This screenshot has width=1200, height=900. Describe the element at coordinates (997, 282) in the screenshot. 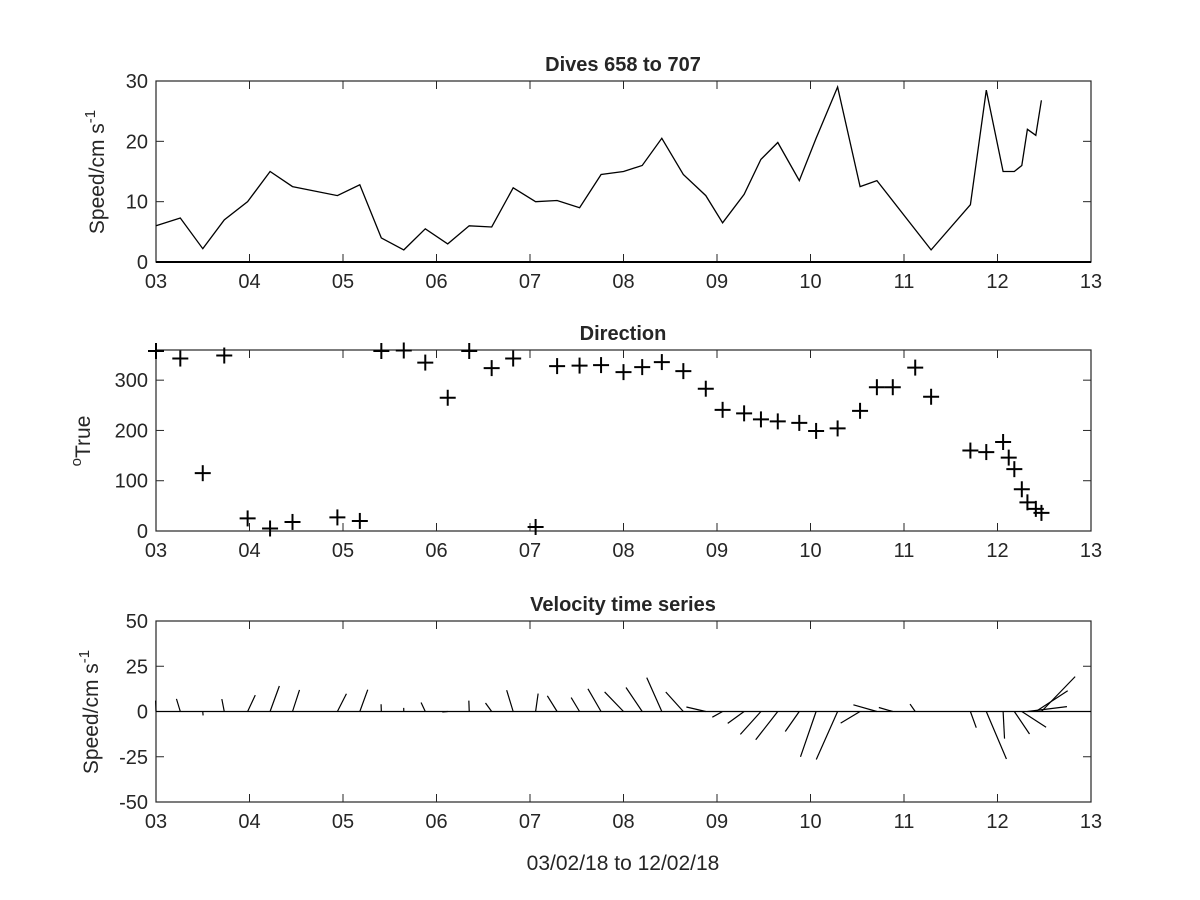

I see `speed-xtick-label: 12` at that location.